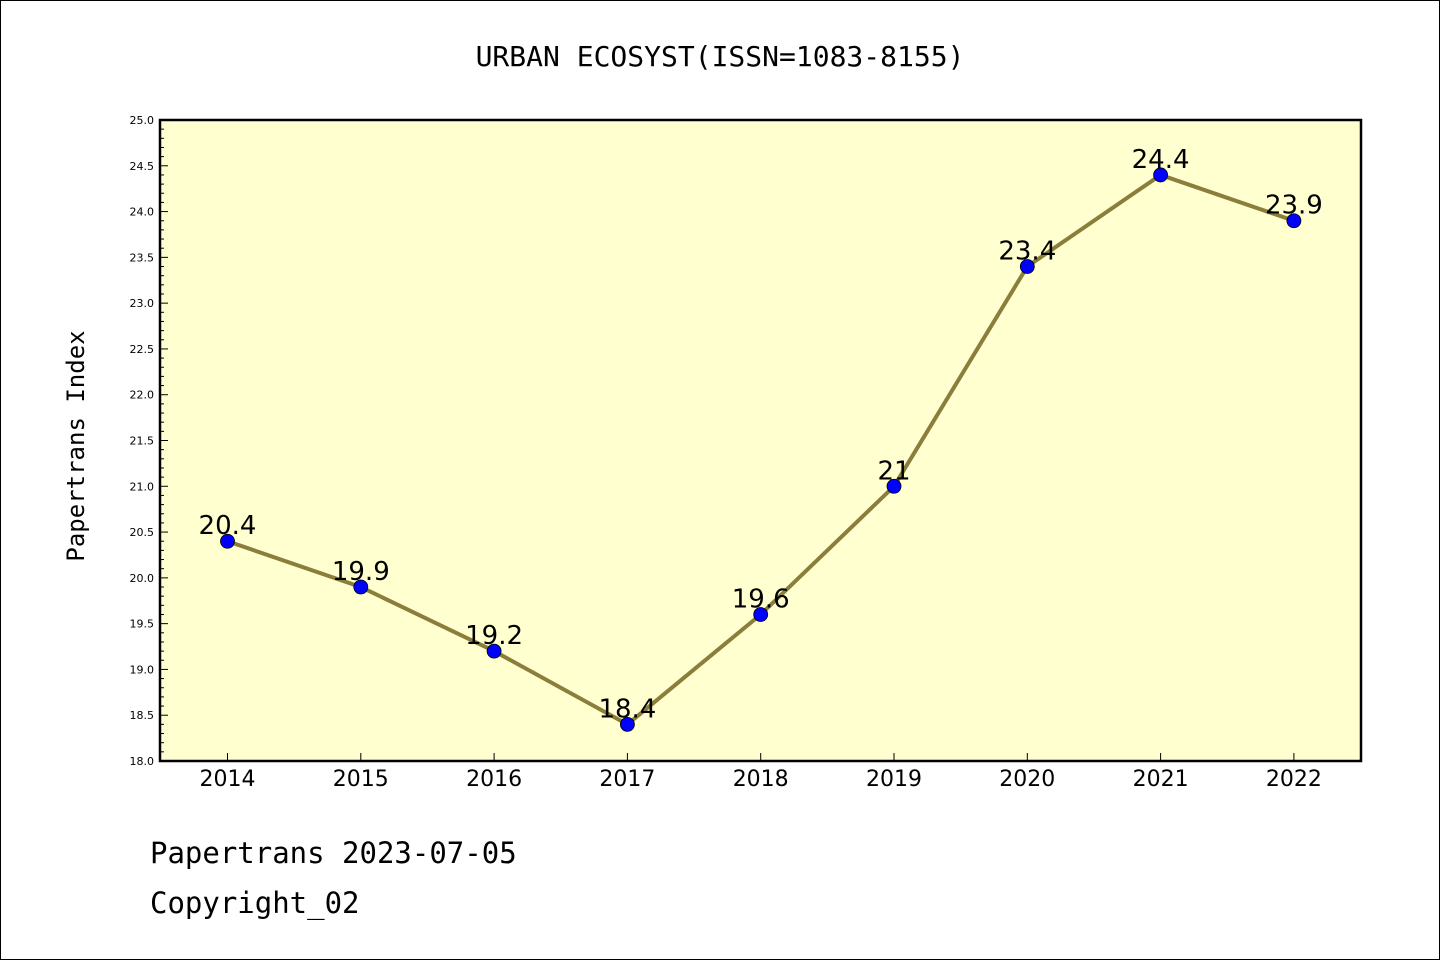 This screenshot has height=960, width=1440. What do you see at coordinates (142, 624) in the screenshot?
I see `y-tick-label: 19.5` at bounding box center [142, 624].